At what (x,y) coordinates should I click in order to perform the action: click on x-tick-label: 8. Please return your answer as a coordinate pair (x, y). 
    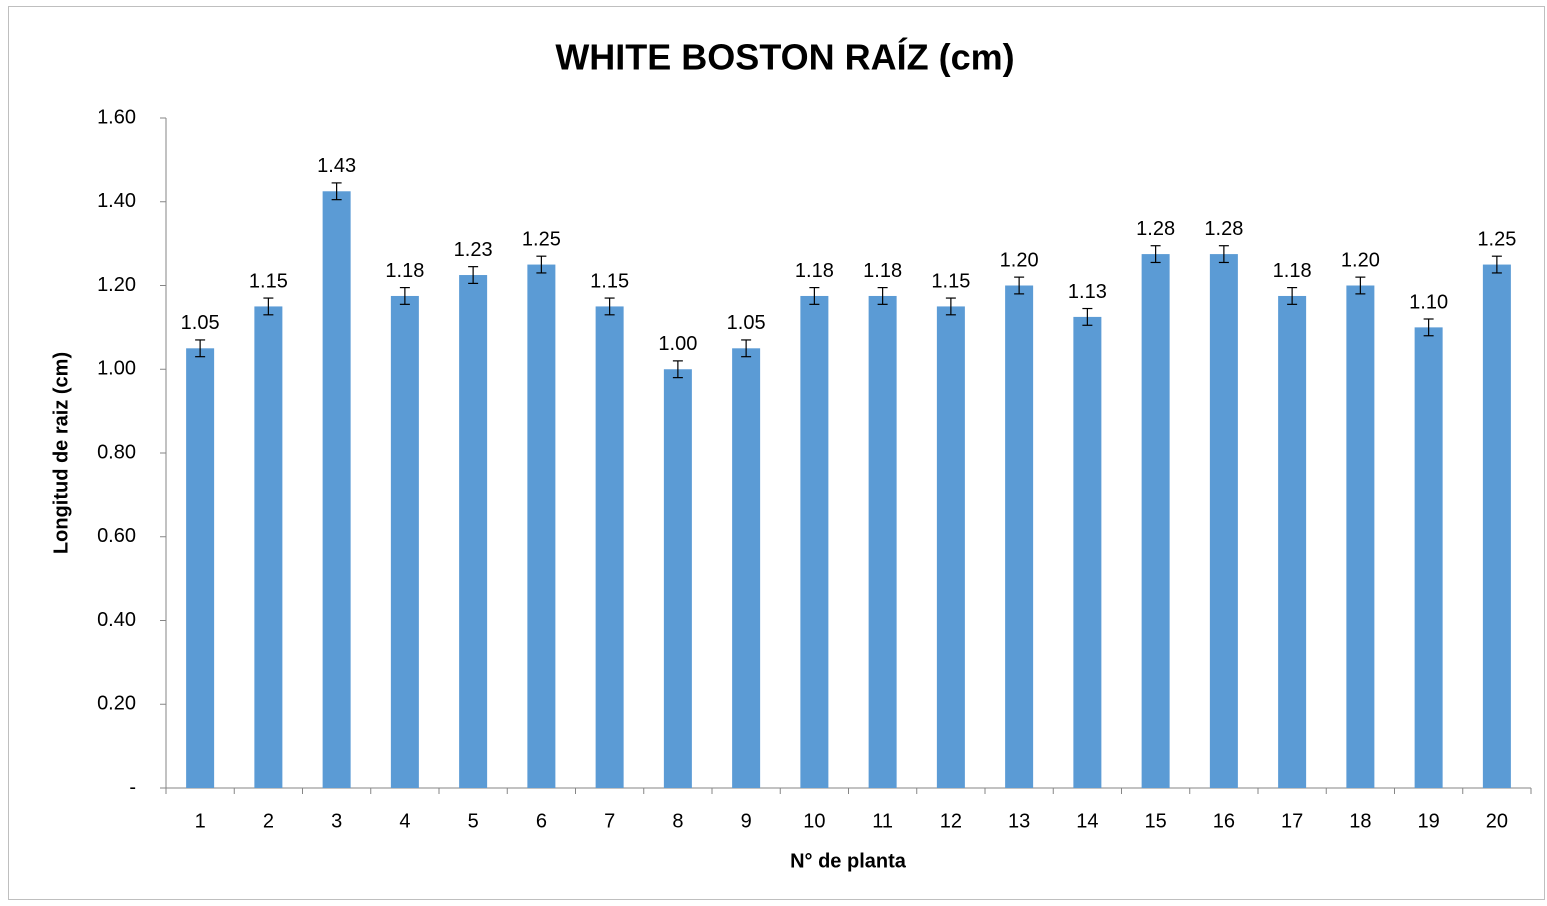
    Looking at the image, I should click on (677, 821).